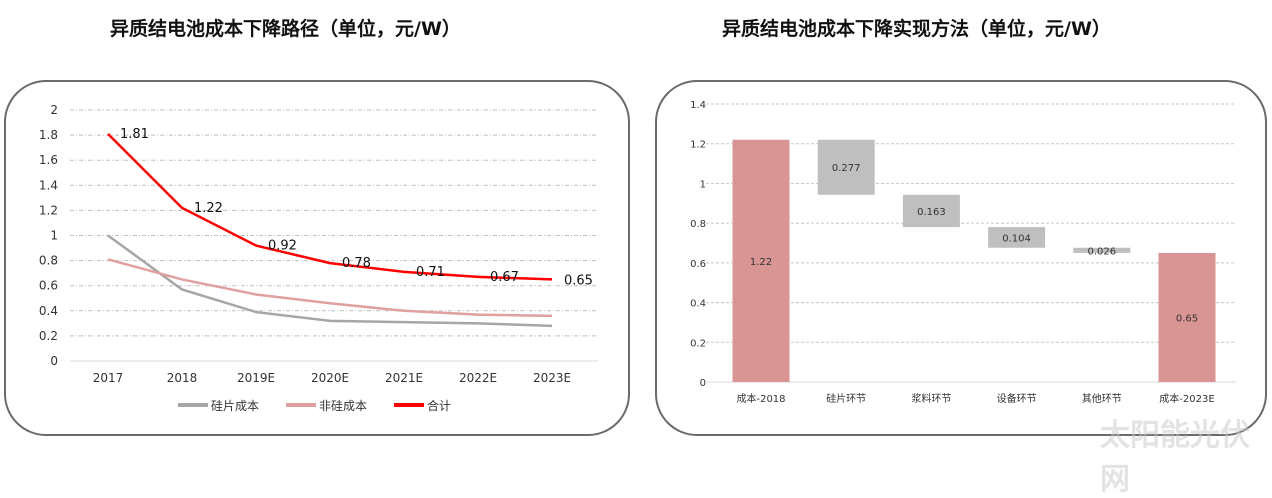 The image size is (1272, 498). Describe the element at coordinates (182, 378) in the screenshot. I see `x-tick-label: 2018` at that location.